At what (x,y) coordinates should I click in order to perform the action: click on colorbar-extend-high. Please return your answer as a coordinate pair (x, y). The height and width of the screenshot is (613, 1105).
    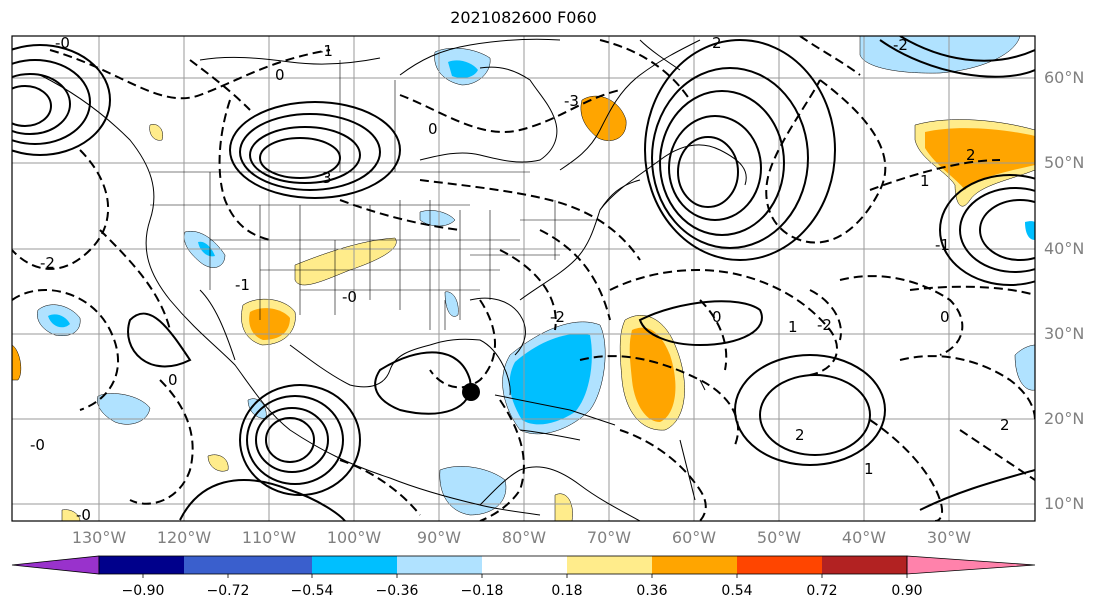
    Looking at the image, I should click on (971, 565).